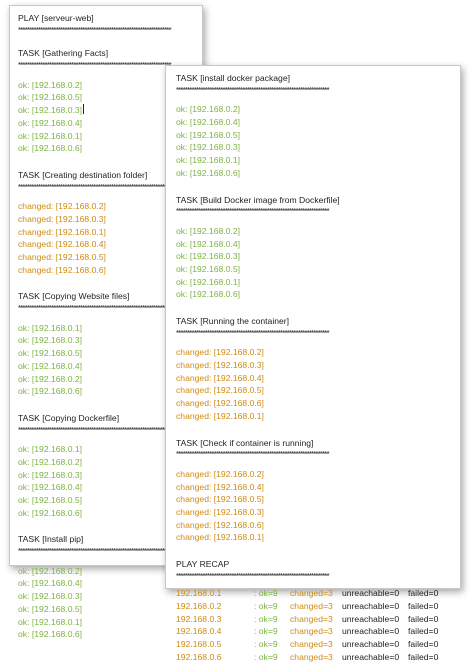 This screenshot has height=664, width=470. Describe the element at coordinates (233, 321) in the screenshot. I see `task-title: TASK [Running the container]` at that location.